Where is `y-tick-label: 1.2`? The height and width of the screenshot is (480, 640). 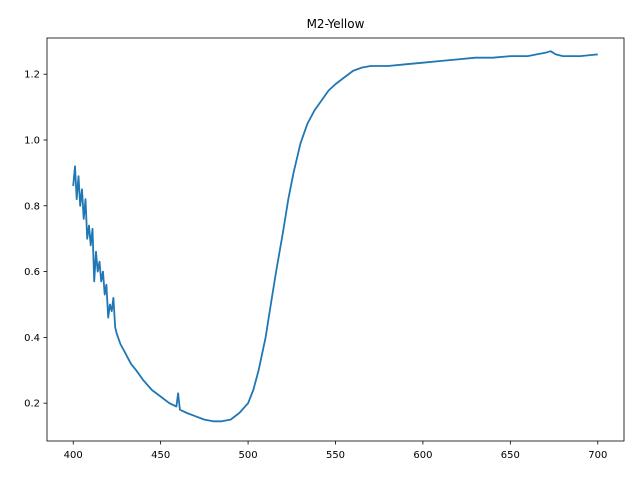
y-tick-label: 1.2 is located at coordinates (32, 75).